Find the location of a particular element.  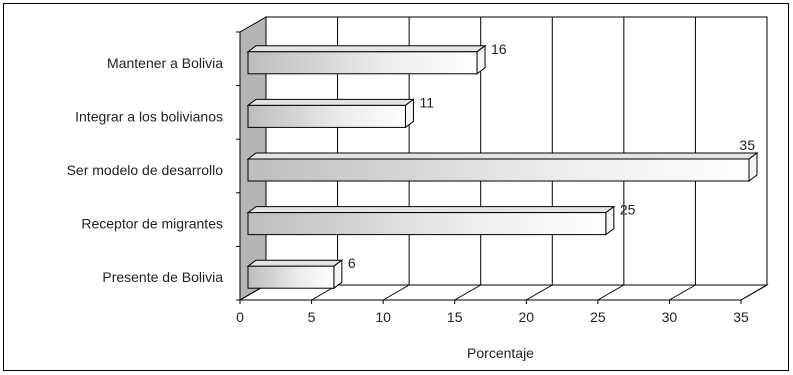

x-tick-label: 0 is located at coordinates (240, 317).